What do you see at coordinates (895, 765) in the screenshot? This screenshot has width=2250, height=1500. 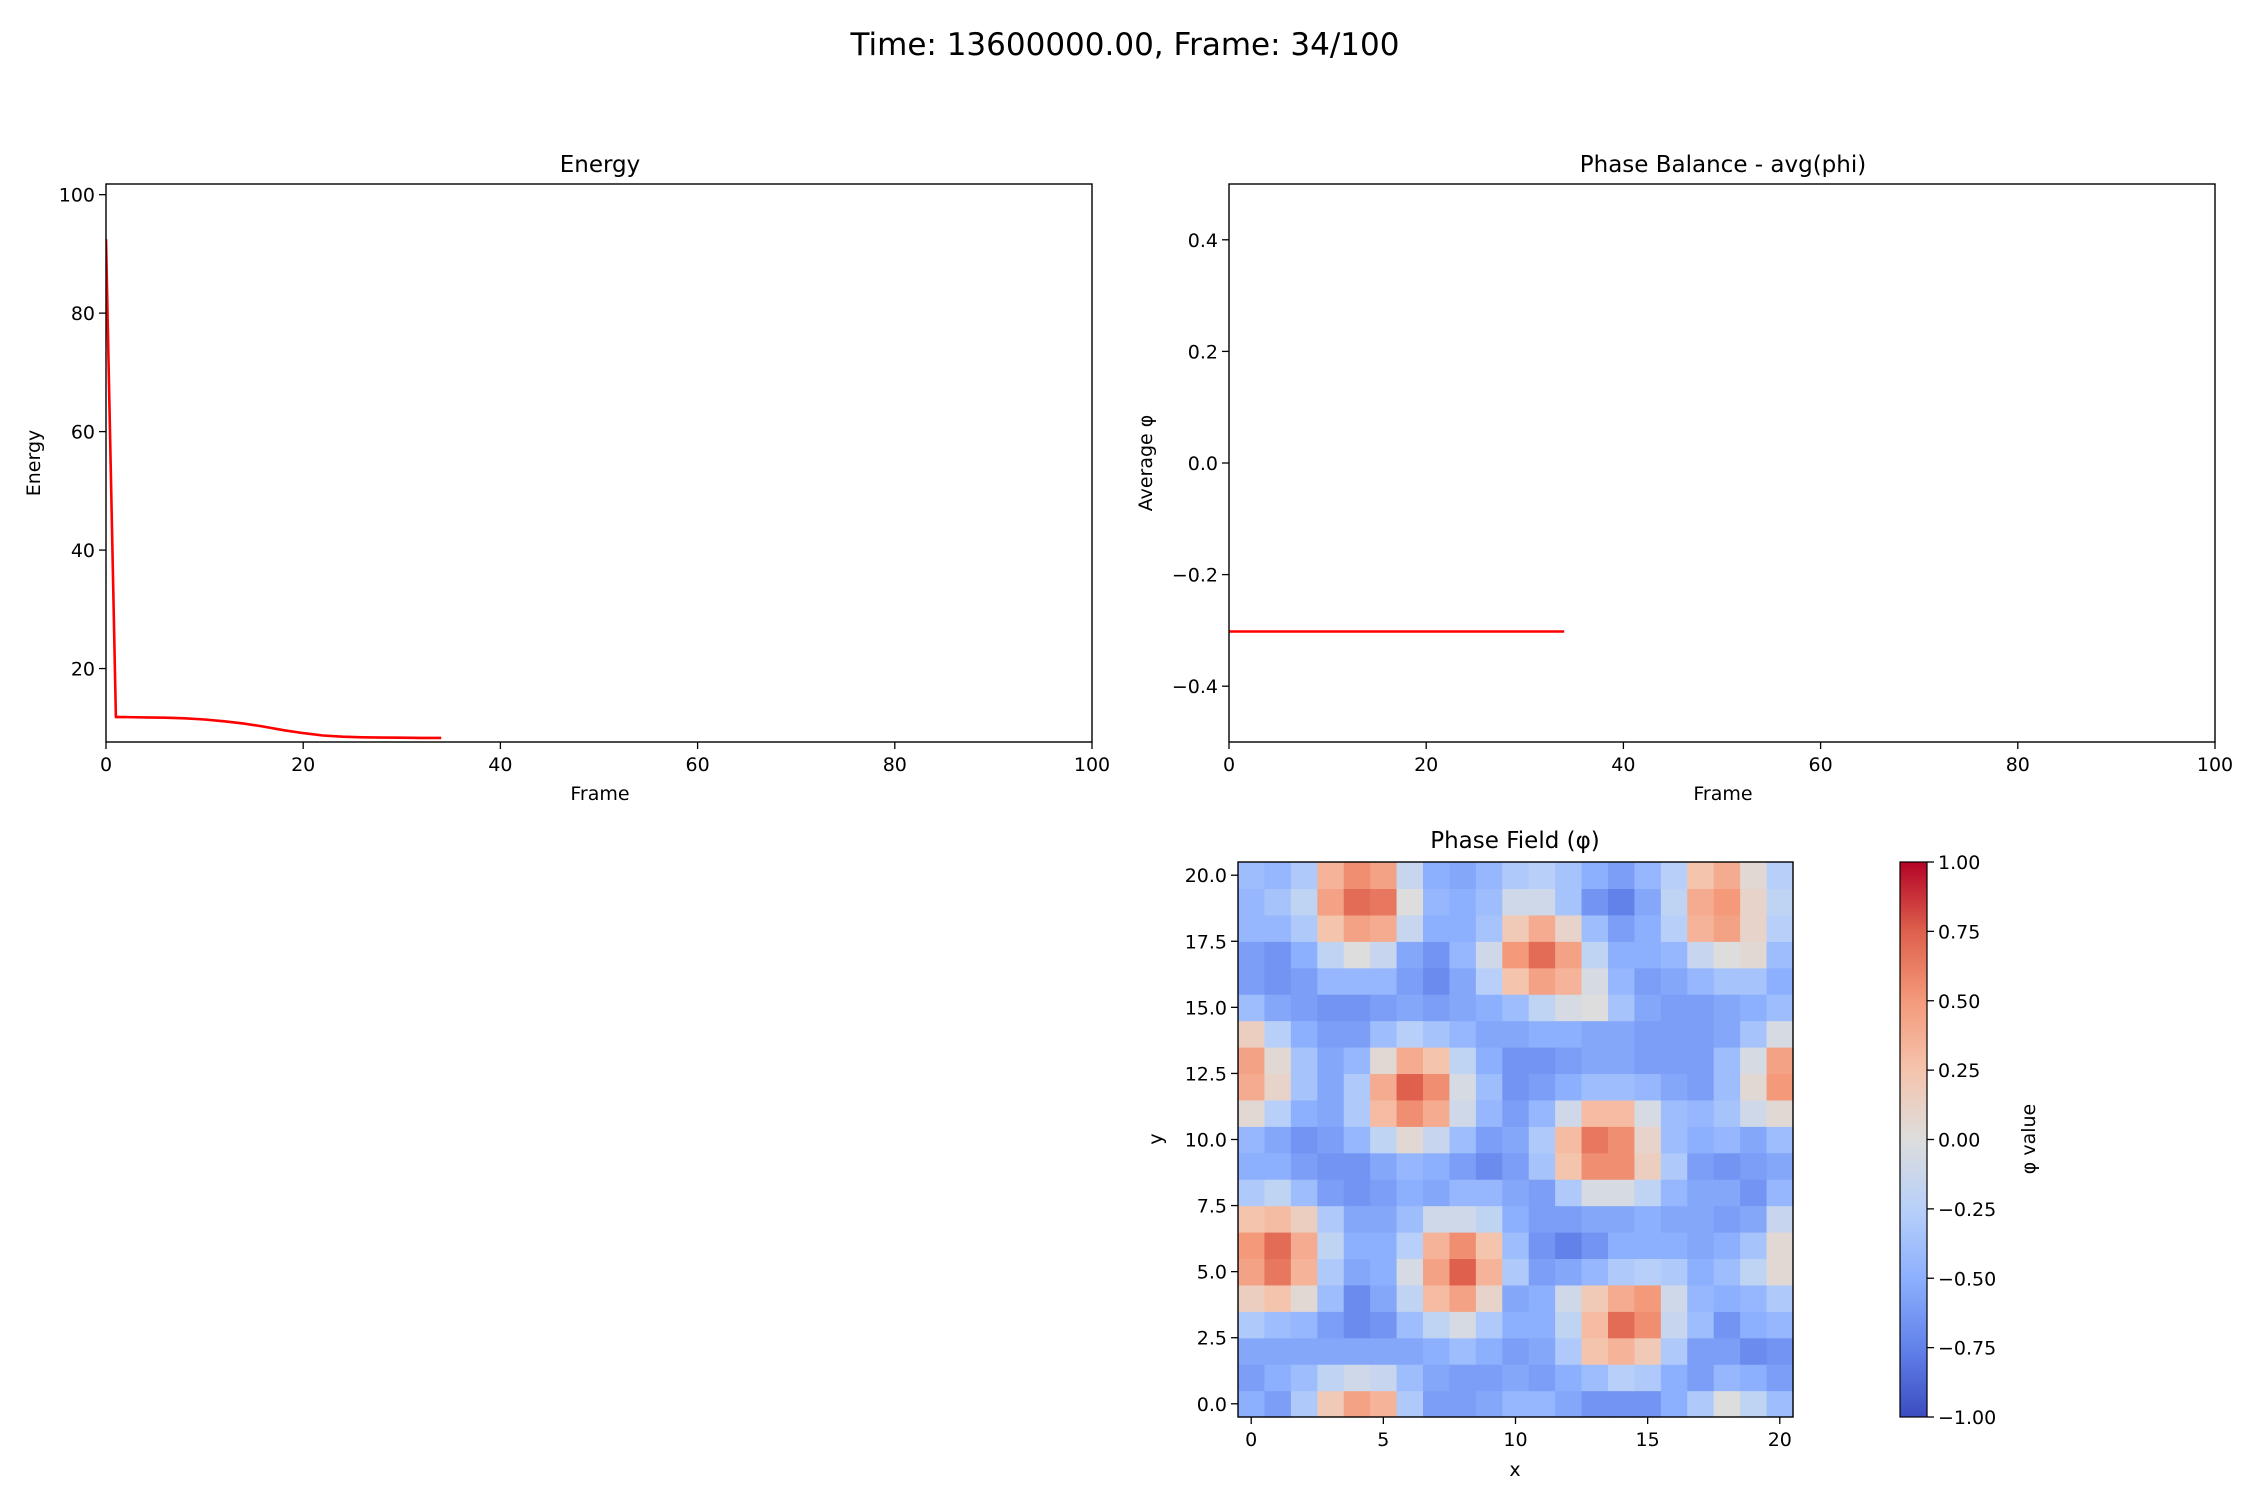 I see `x-tick-label: 80` at bounding box center [895, 765].